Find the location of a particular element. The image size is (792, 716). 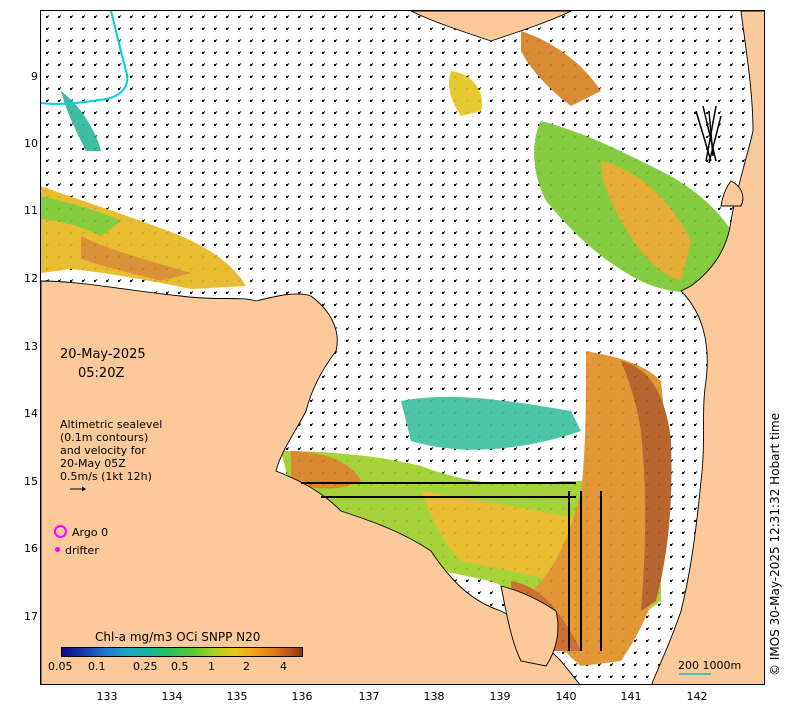

altimetry-line: 20-May 05Z is located at coordinates (93, 463).